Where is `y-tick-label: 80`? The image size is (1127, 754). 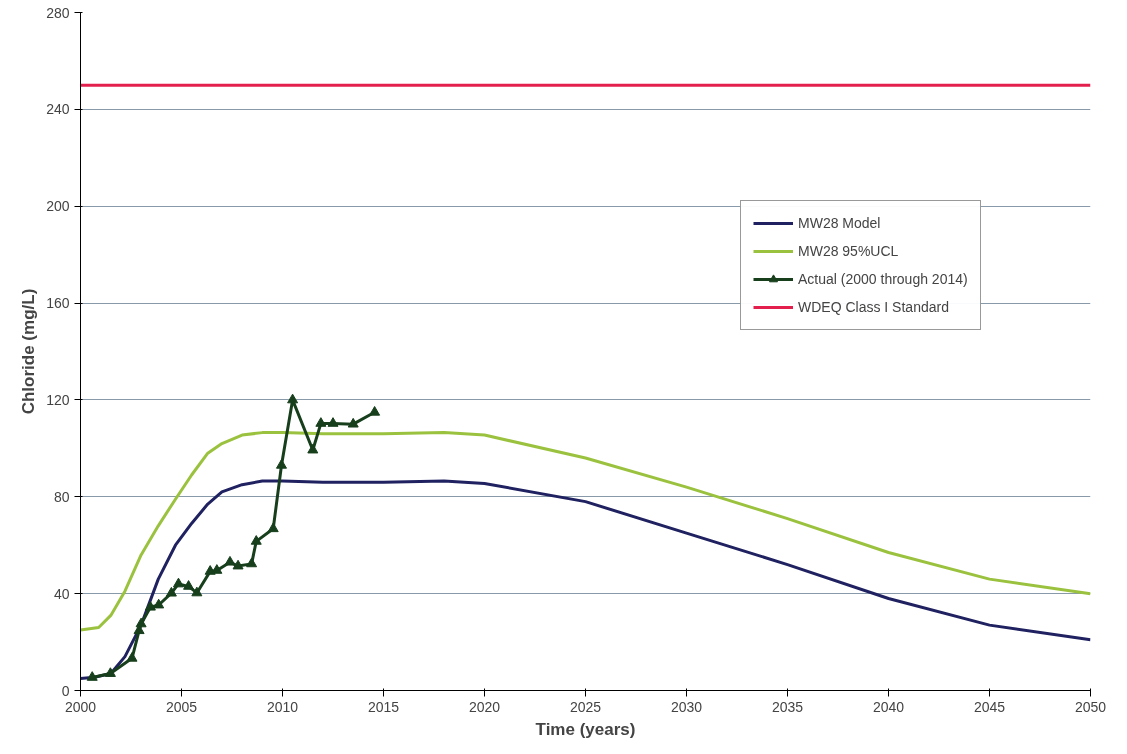
y-tick-label: 80 is located at coordinates (61, 496).